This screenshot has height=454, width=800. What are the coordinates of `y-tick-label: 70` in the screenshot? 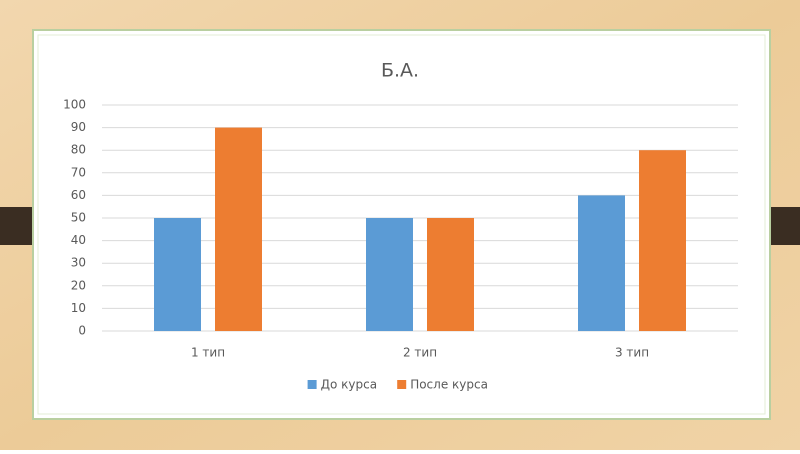 It's located at (78, 172).